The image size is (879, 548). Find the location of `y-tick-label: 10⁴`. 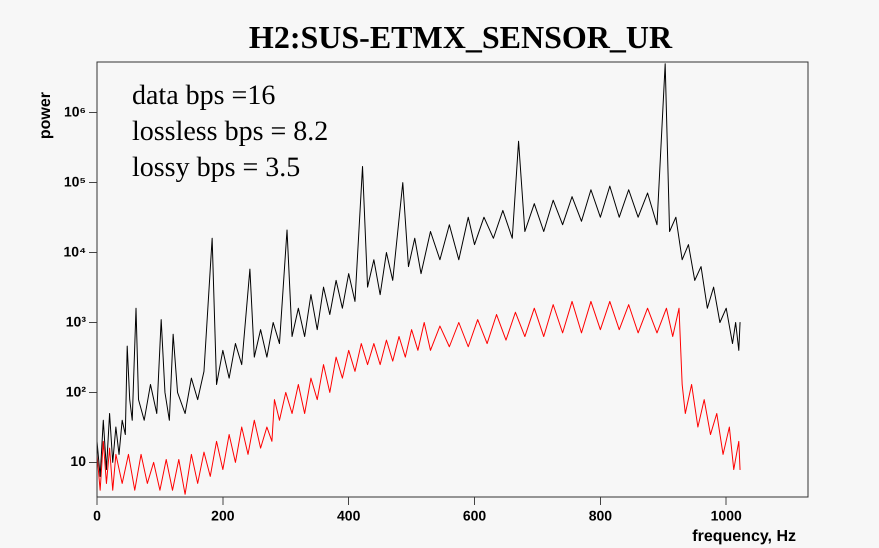

y-tick-label: 10⁴ is located at coordinates (75, 251).